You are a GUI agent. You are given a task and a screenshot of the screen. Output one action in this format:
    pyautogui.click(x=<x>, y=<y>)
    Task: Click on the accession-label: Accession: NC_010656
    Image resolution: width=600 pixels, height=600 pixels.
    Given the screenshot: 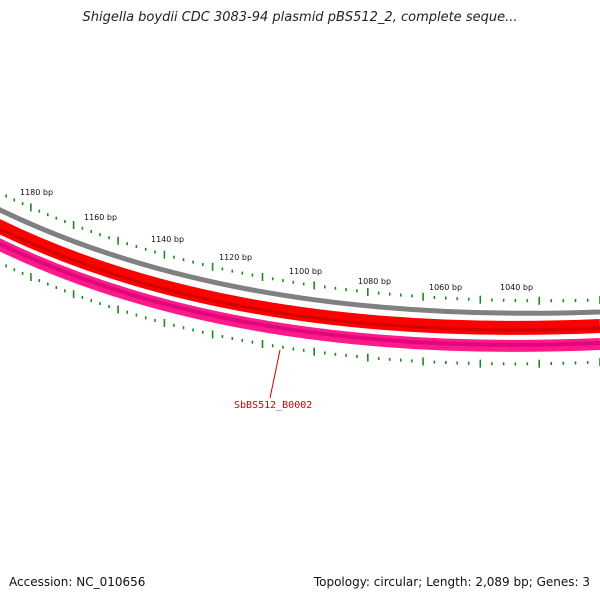 What is the action you would take?
    pyautogui.click(x=77, y=582)
    